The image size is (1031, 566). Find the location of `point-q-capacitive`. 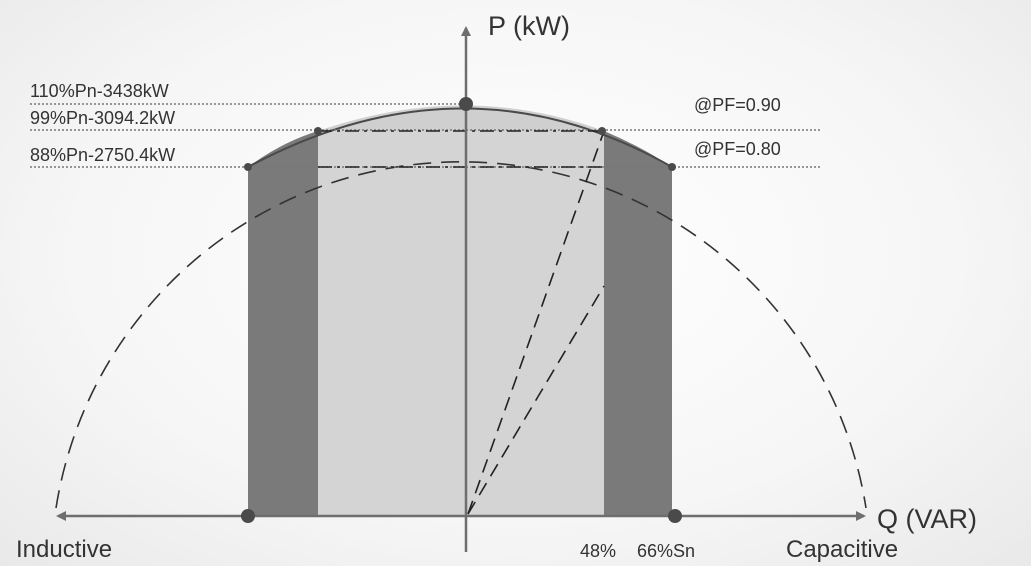

point-q-capacitive is located at coordinates (675, 516).